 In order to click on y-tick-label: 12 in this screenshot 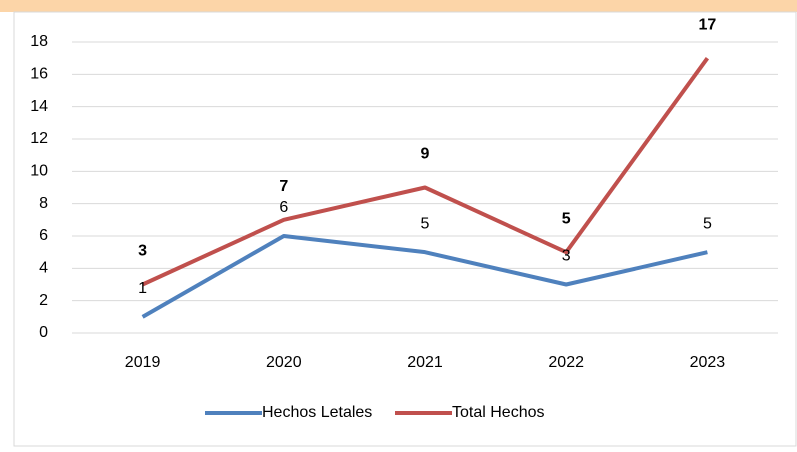, I will do `click(39, 138)`.